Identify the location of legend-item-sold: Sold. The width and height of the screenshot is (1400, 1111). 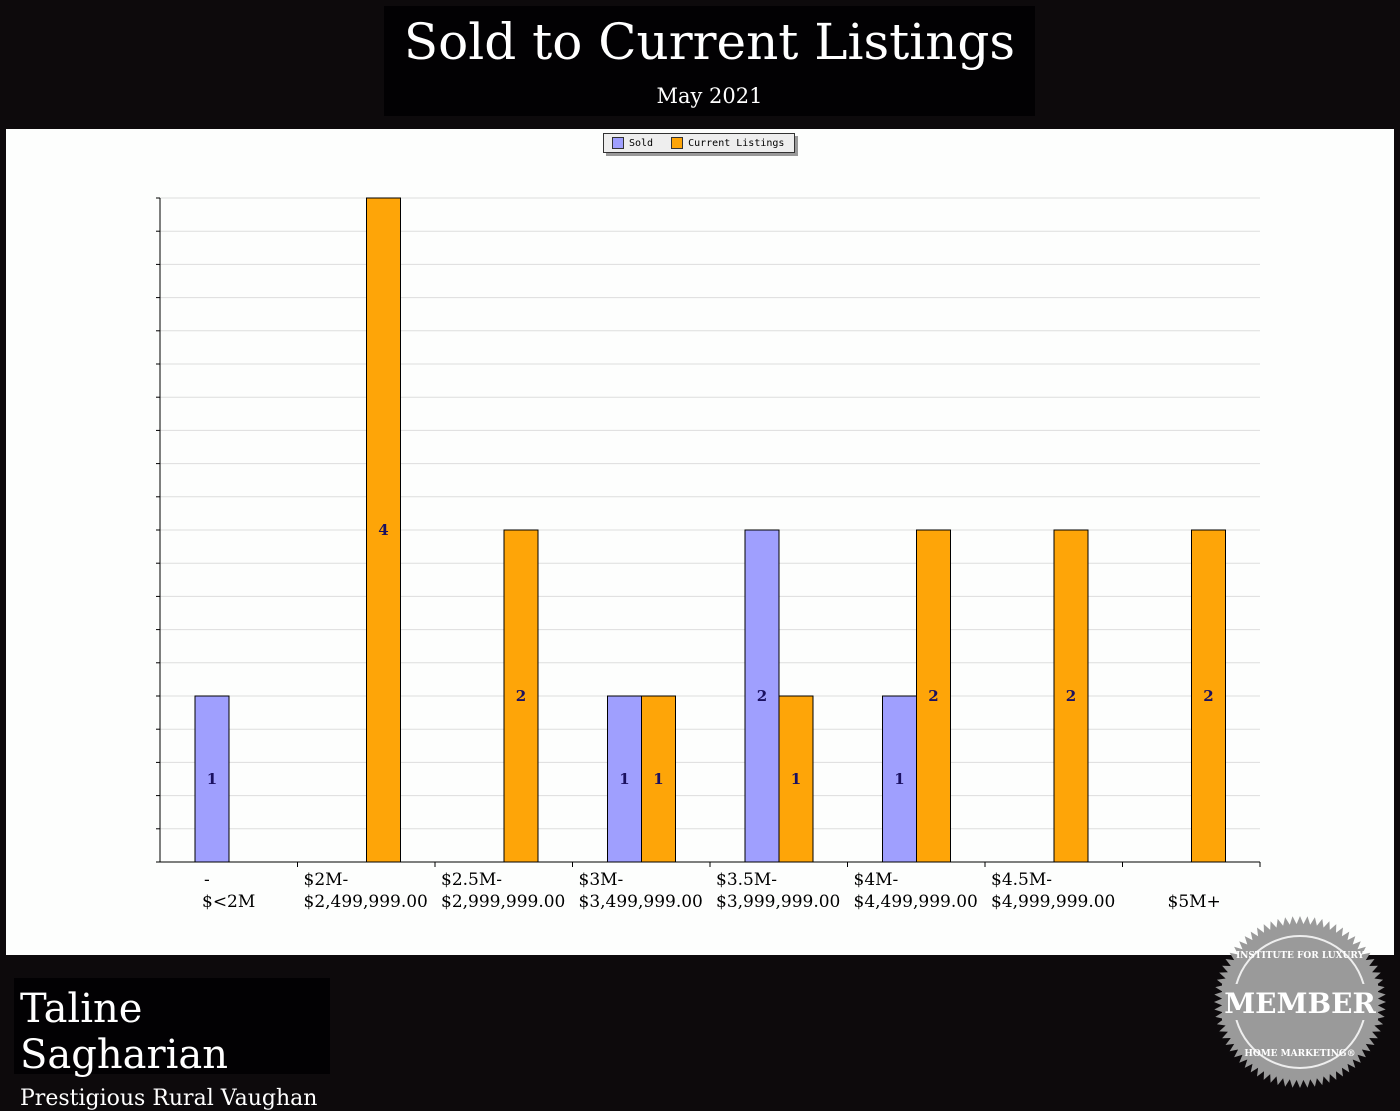
(632, 143).